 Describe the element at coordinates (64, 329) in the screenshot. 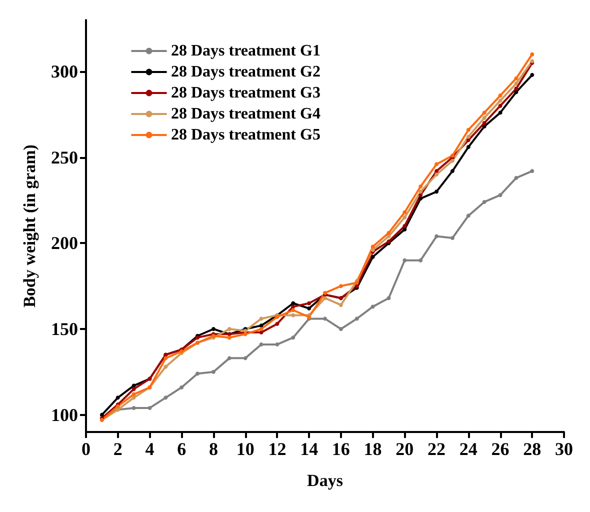

I see `y-tick-label: 150` at that location.